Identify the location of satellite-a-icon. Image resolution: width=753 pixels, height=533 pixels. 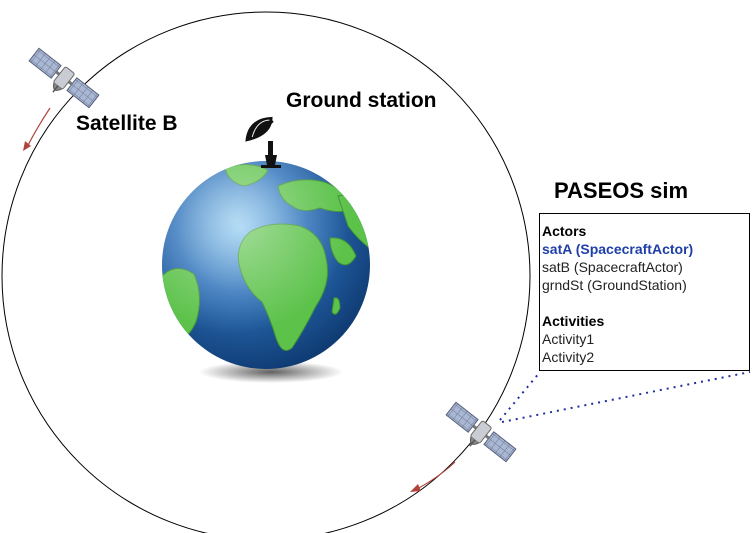
(478, 435).